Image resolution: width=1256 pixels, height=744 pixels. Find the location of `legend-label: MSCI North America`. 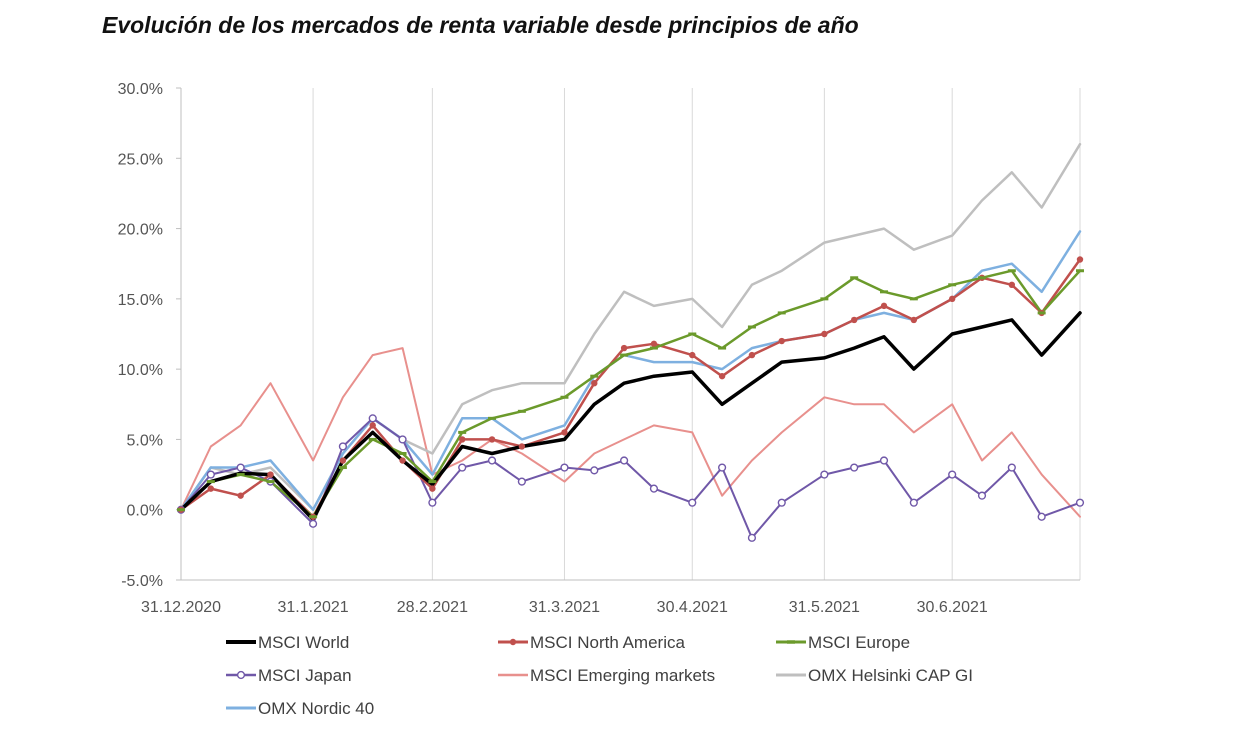

legend-label: MSCI North America is located at coordinates (607, 642).